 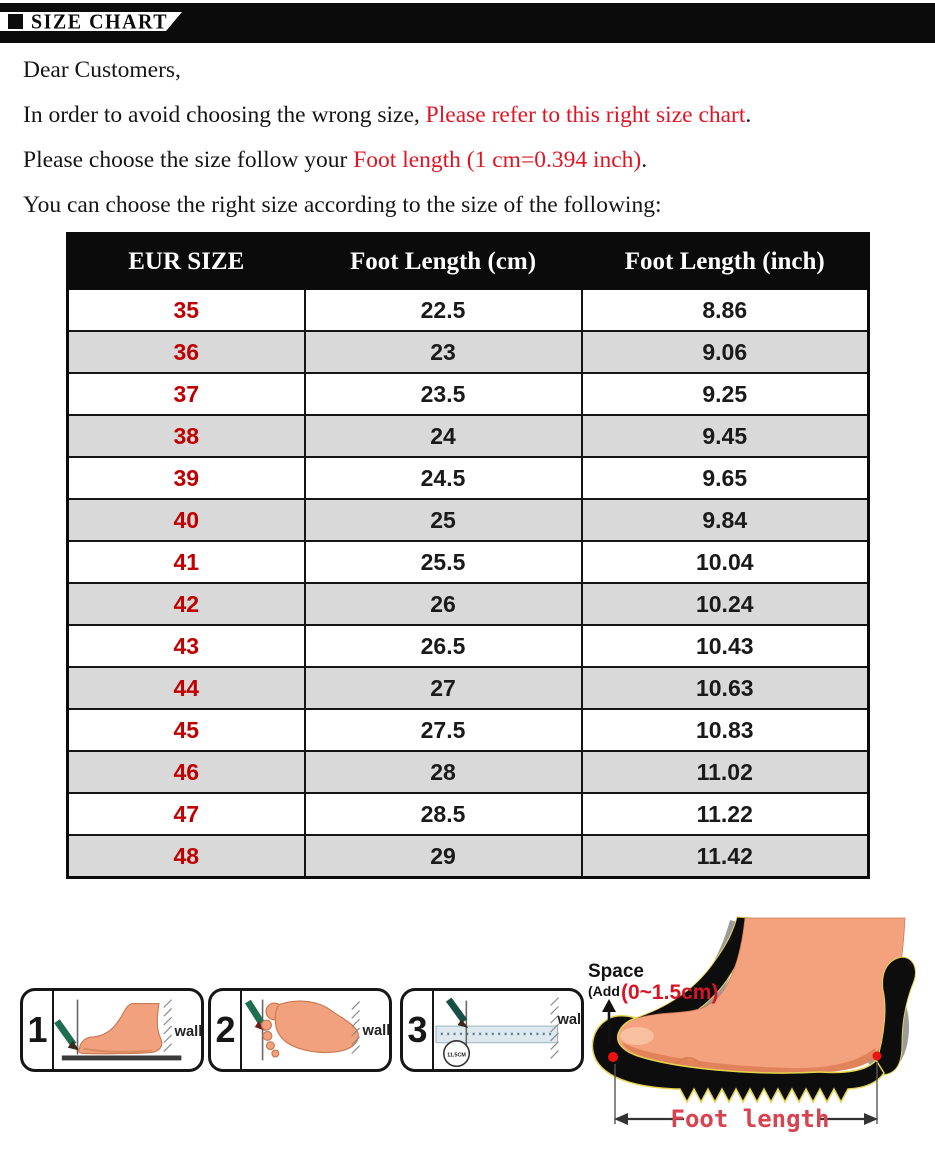 What do you see at coordinates (186, 520) in the screenshot?
I see `eur-size-cell: 40` at bounding box center [186, 520].